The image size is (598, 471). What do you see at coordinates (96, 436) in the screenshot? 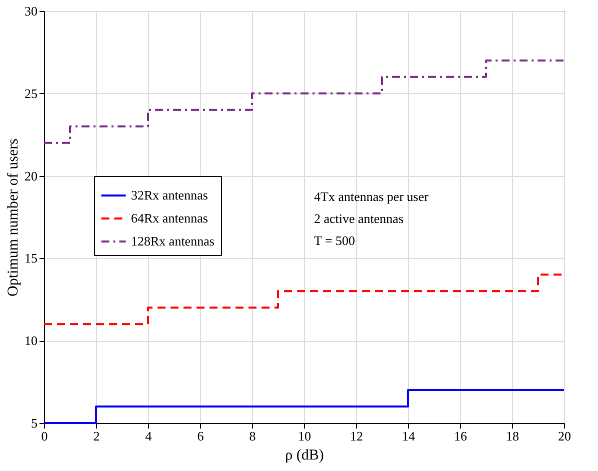
I see `x-tick-label: 2` at bounding box center [96, 436].